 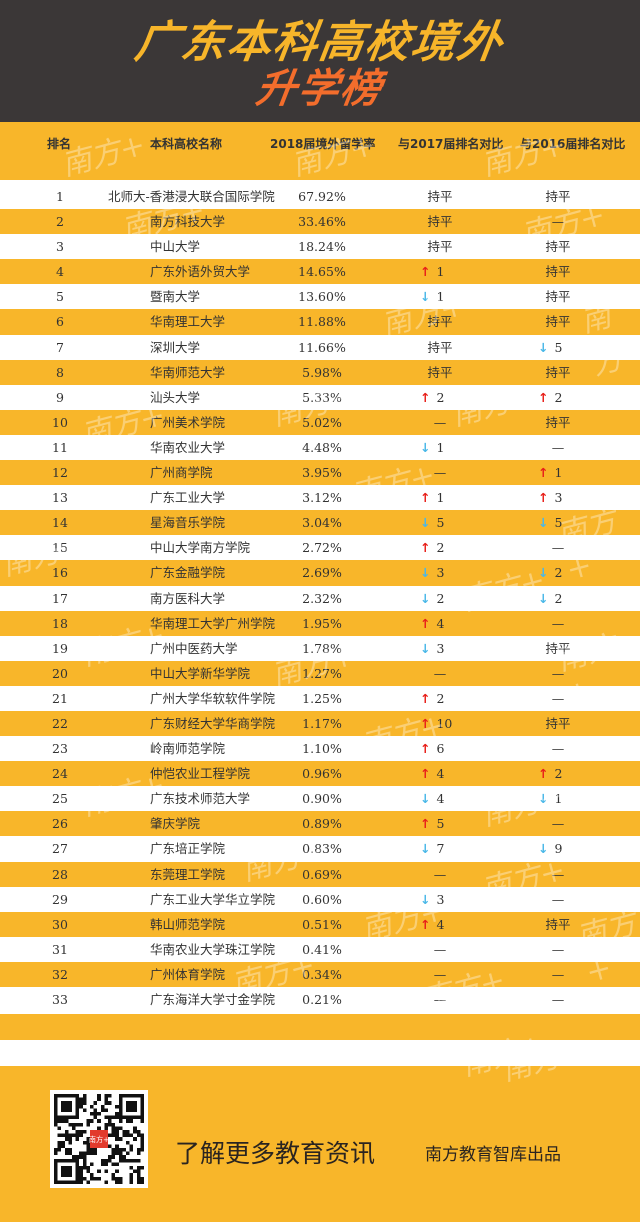 I want to click on table-row: 22 广东财经大学华商学院 1.17% ↑ 10 持平, so click(x=320, y=723).